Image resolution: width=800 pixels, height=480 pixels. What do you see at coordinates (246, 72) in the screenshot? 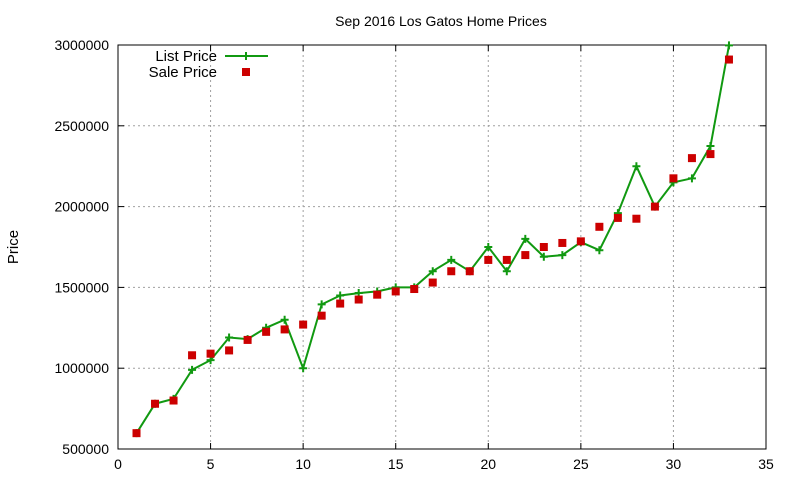
I see `legend-swatch-sale-price` at bounding box center [246, 72].